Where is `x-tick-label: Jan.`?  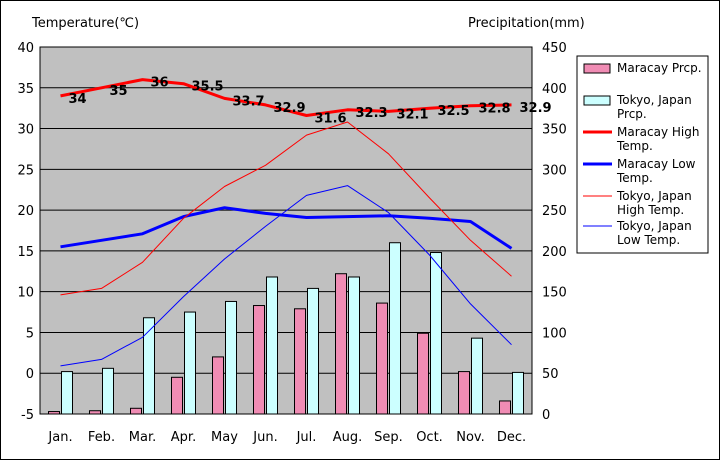 x-tick-label: Jan. is located at coordinates (59, 437).